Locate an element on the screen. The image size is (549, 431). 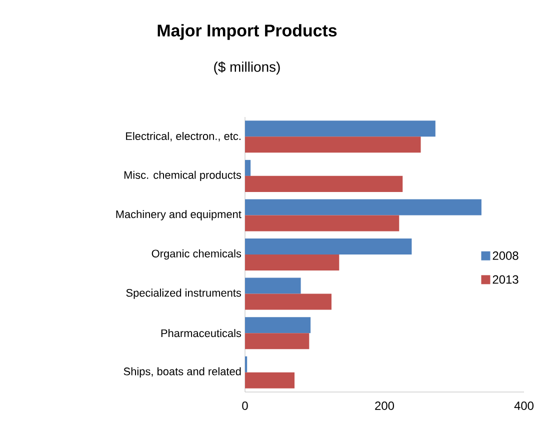
x-tick-label: 200 is located at coordinates (384, 406).